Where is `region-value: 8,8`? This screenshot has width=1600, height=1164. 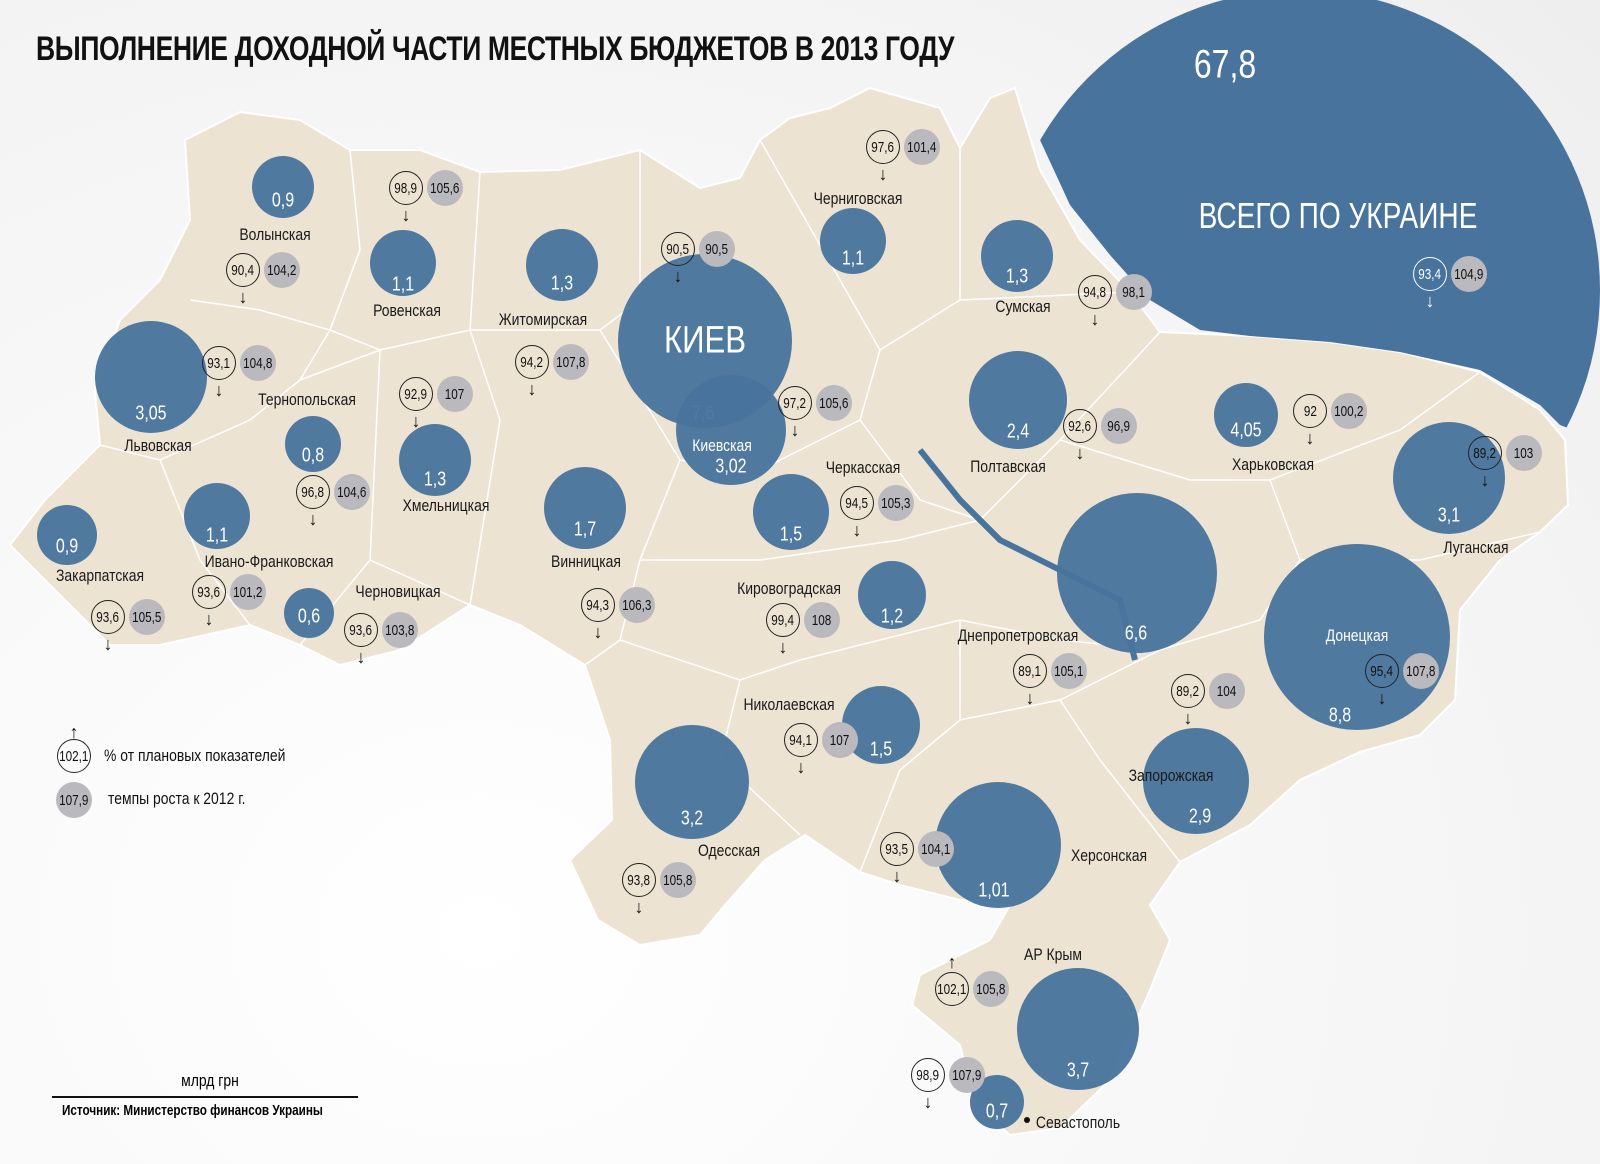
region-value: 8,8 is located at coordinates (1340, 715).